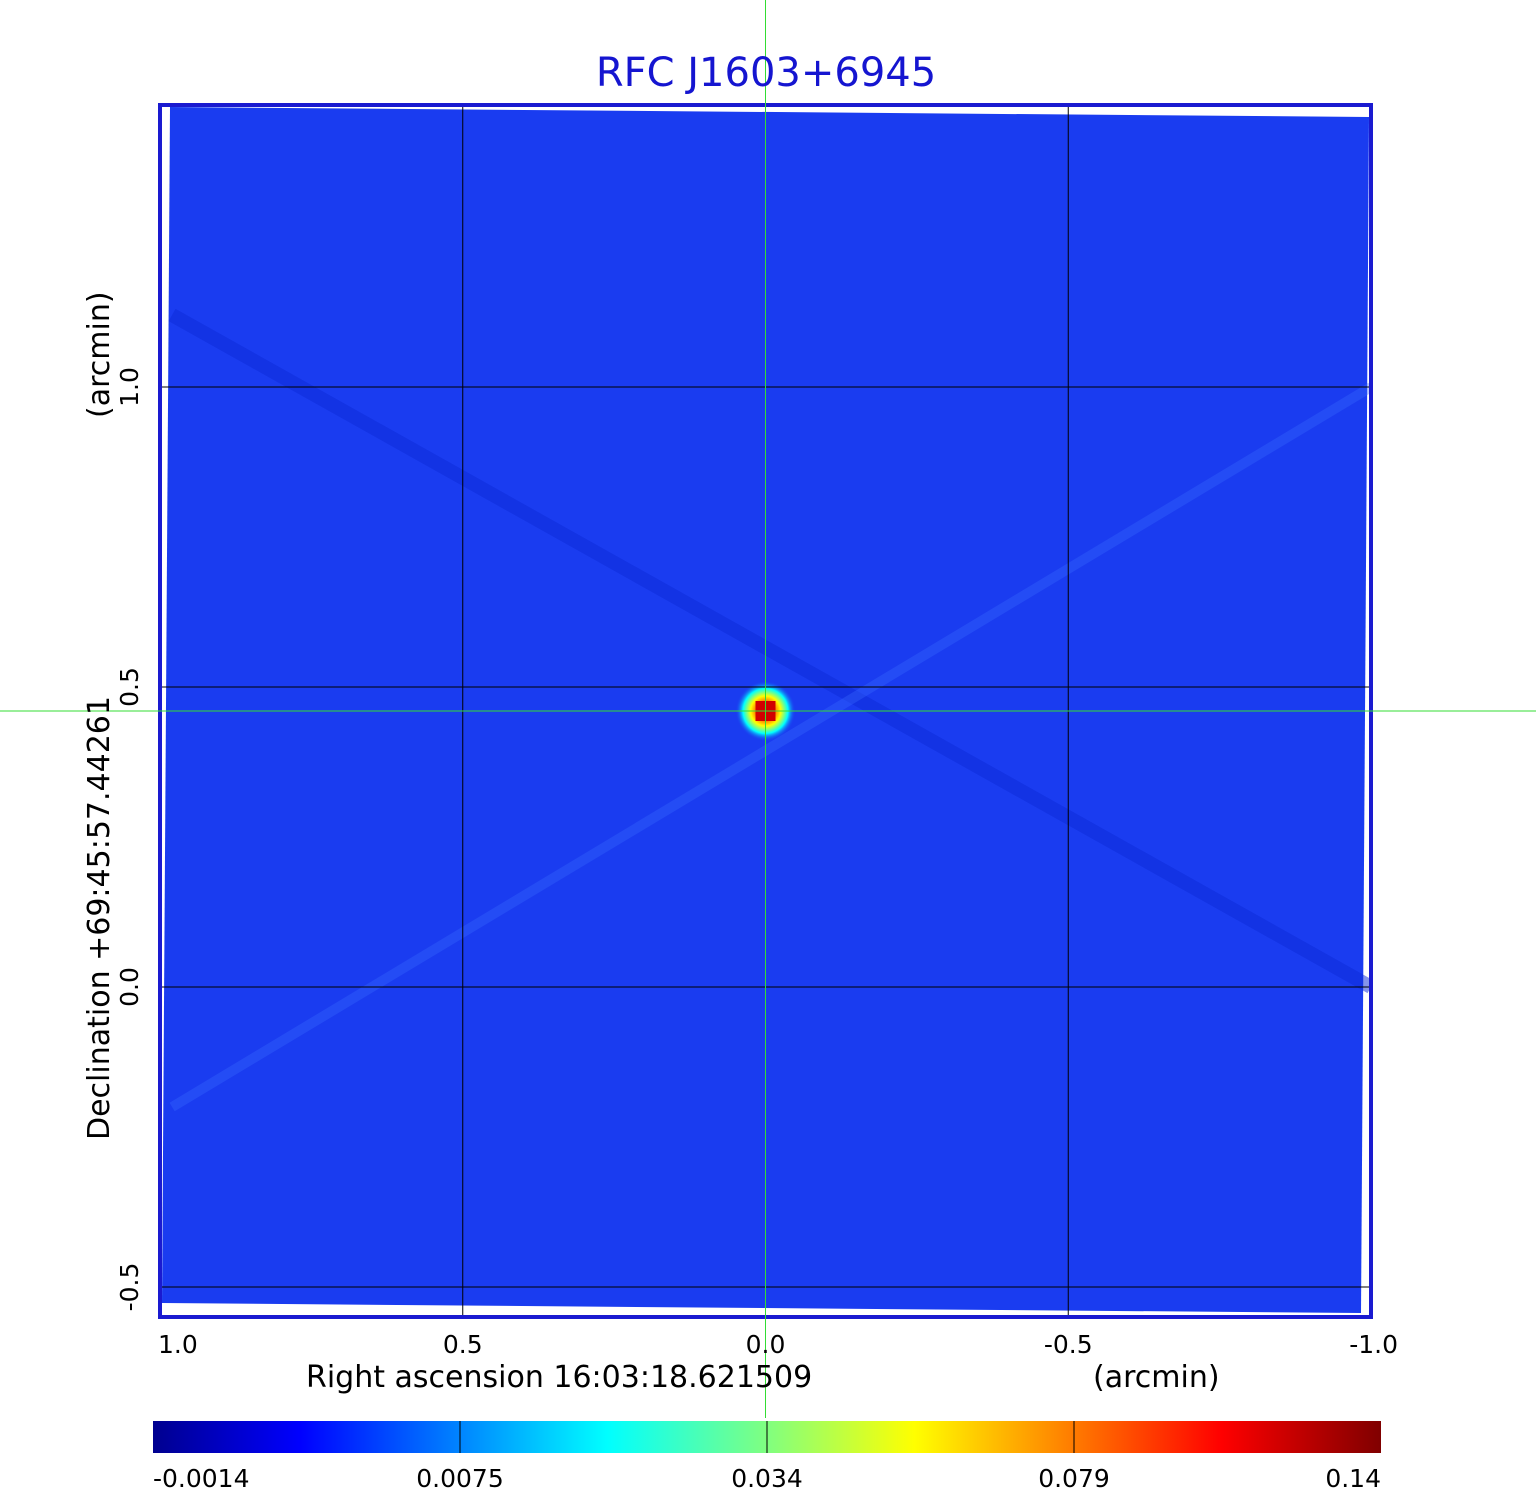 The width and height of the screenshot is (1536, 1511). What do you see at coordinates (99, 354) in the screenshot?
I see `y-axis-unit-label: (arcmin)` at bounding box center [99, 354].